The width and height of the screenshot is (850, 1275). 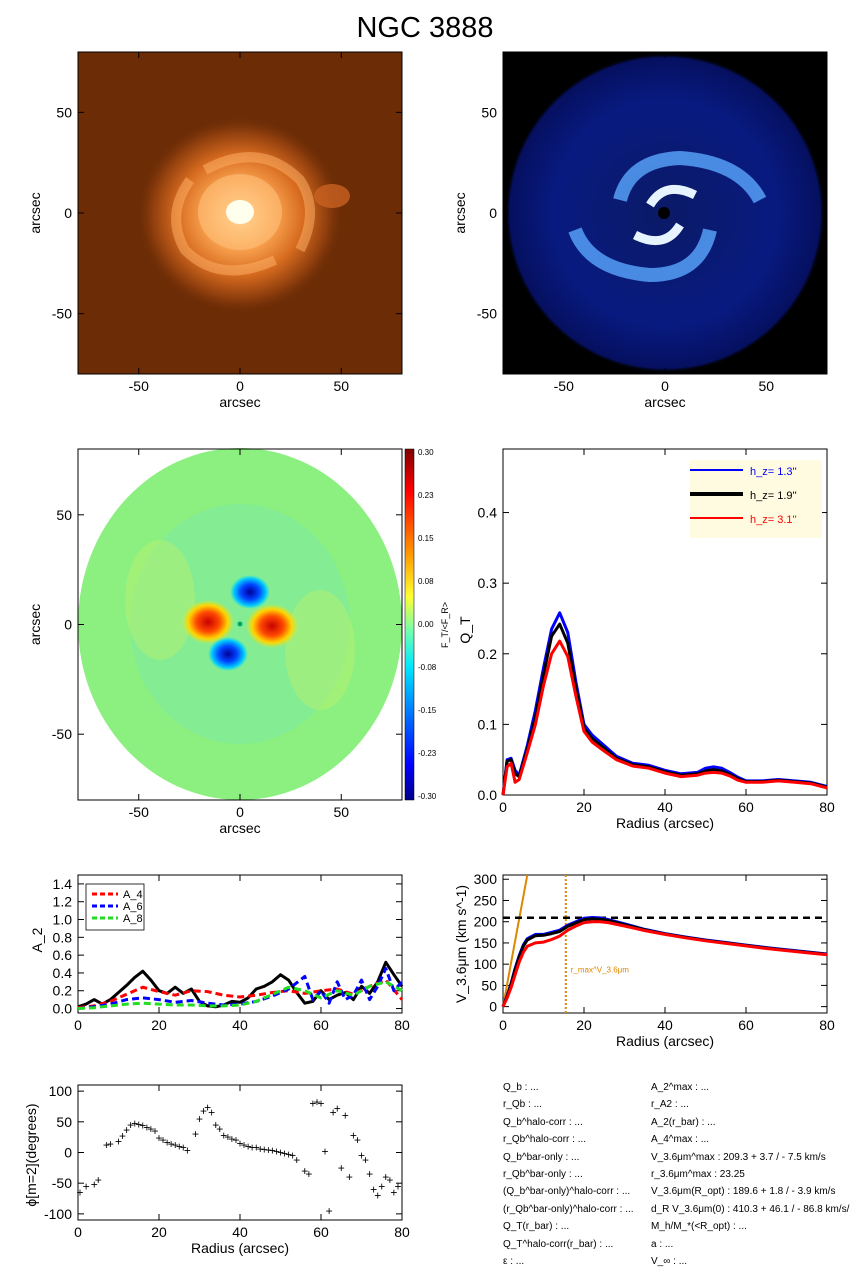 I want to click on am_profile-ytick-label: 0.4, so click(x=63, y=973).